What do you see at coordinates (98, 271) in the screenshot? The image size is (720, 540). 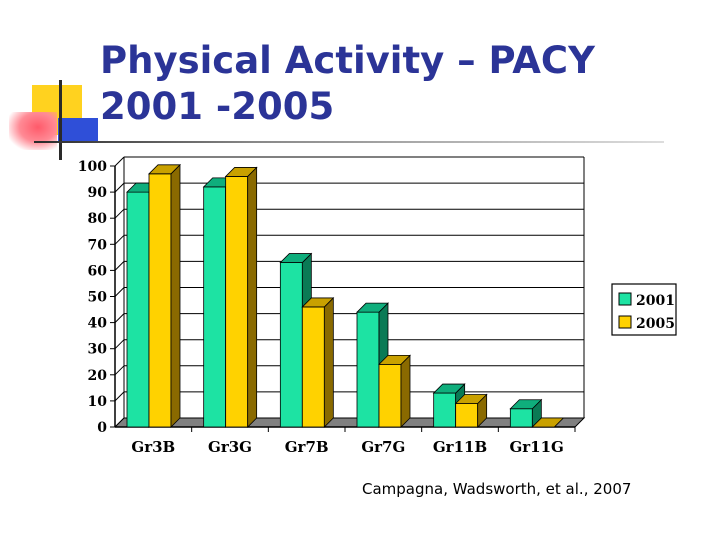 I see `y-tick-label-60: 60` at bounding box center [98, 271].